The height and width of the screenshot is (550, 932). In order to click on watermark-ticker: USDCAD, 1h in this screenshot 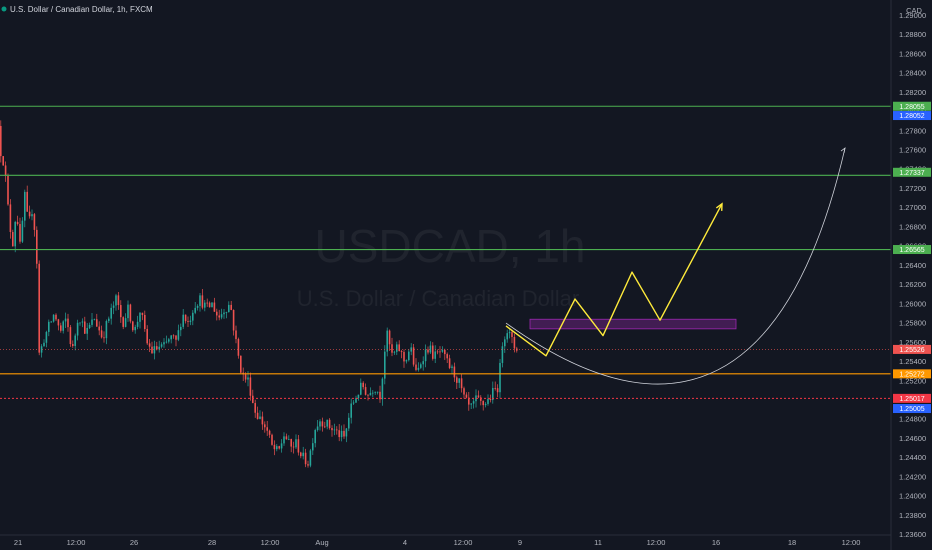, I will do `click(450, 246)`.